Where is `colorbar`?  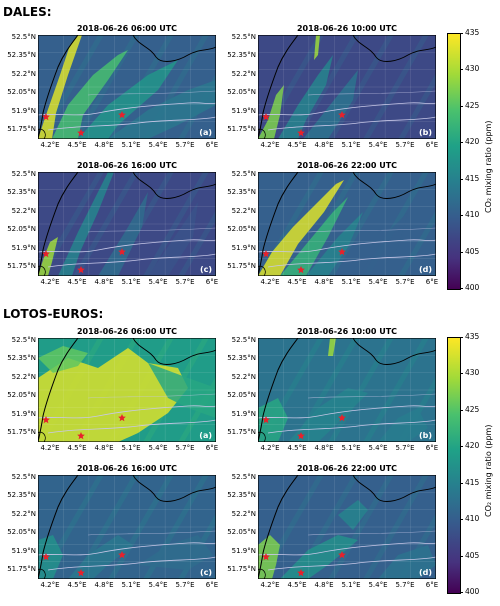 colorbar is located at coordinates (454, 465).